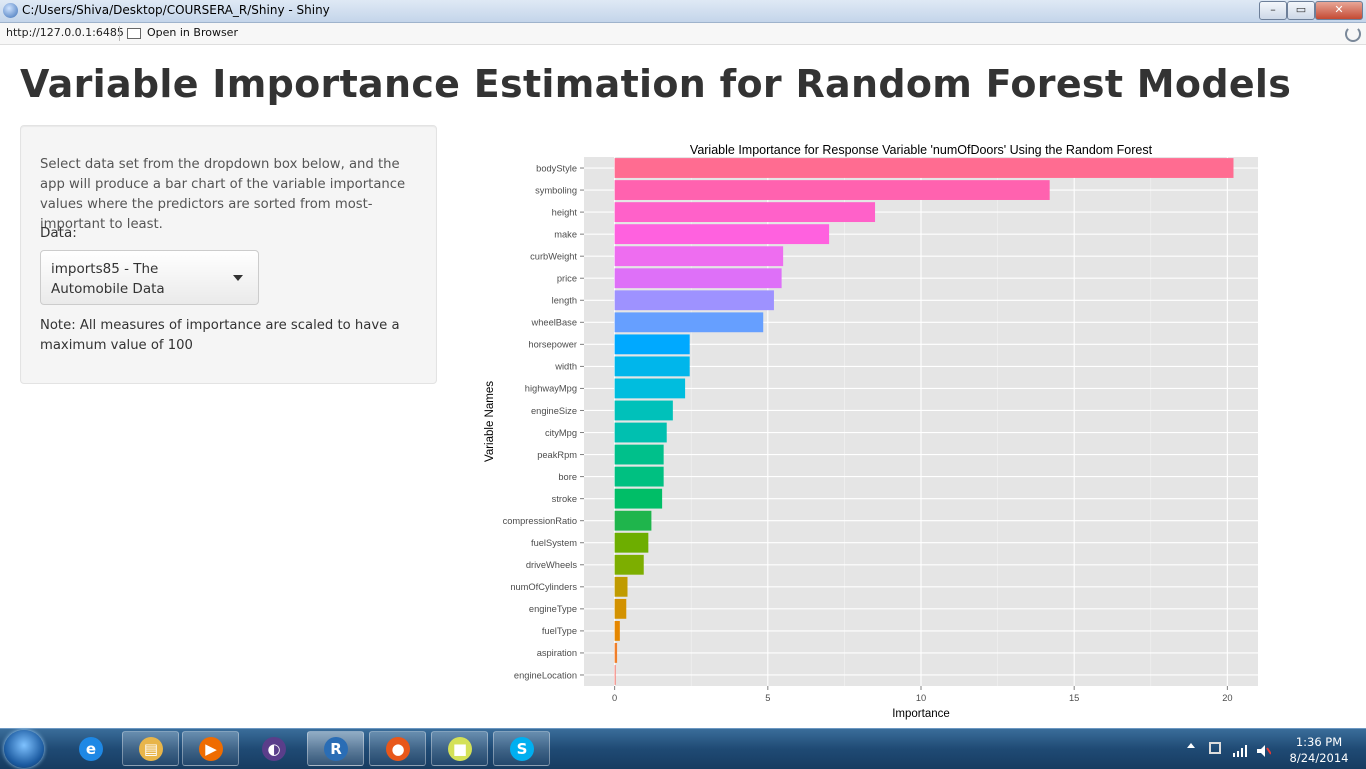  Describe the element at coordinates (490, 421) in the screenshot. I see `y-axis-label: Variable Names` at that location.